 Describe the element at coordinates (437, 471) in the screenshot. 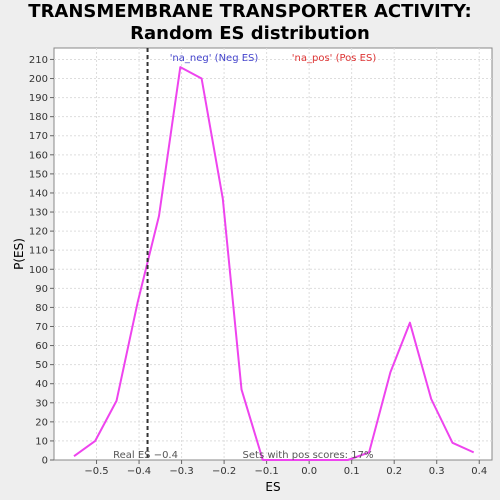

I see `x-tick-label: 0.3` at that location.